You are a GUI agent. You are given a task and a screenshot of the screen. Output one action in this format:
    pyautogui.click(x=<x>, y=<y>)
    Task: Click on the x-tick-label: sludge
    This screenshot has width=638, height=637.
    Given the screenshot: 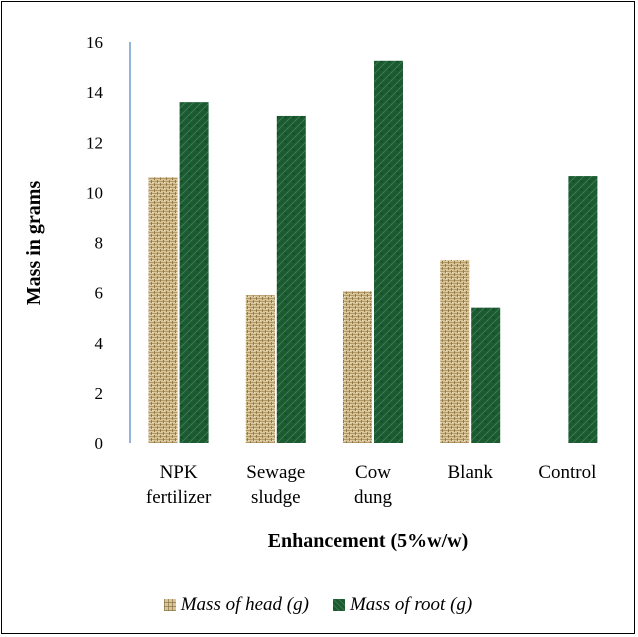 What is the action you would take?
    pyautogui.click(x=276, y=497)
    